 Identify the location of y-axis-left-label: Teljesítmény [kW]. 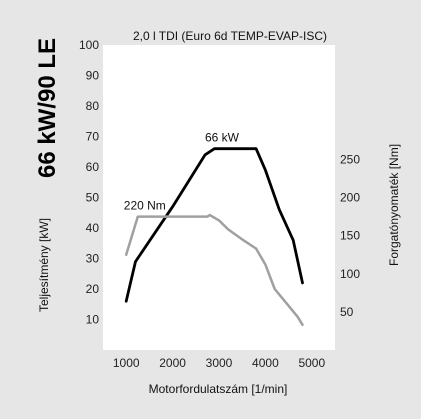
(44, 265).